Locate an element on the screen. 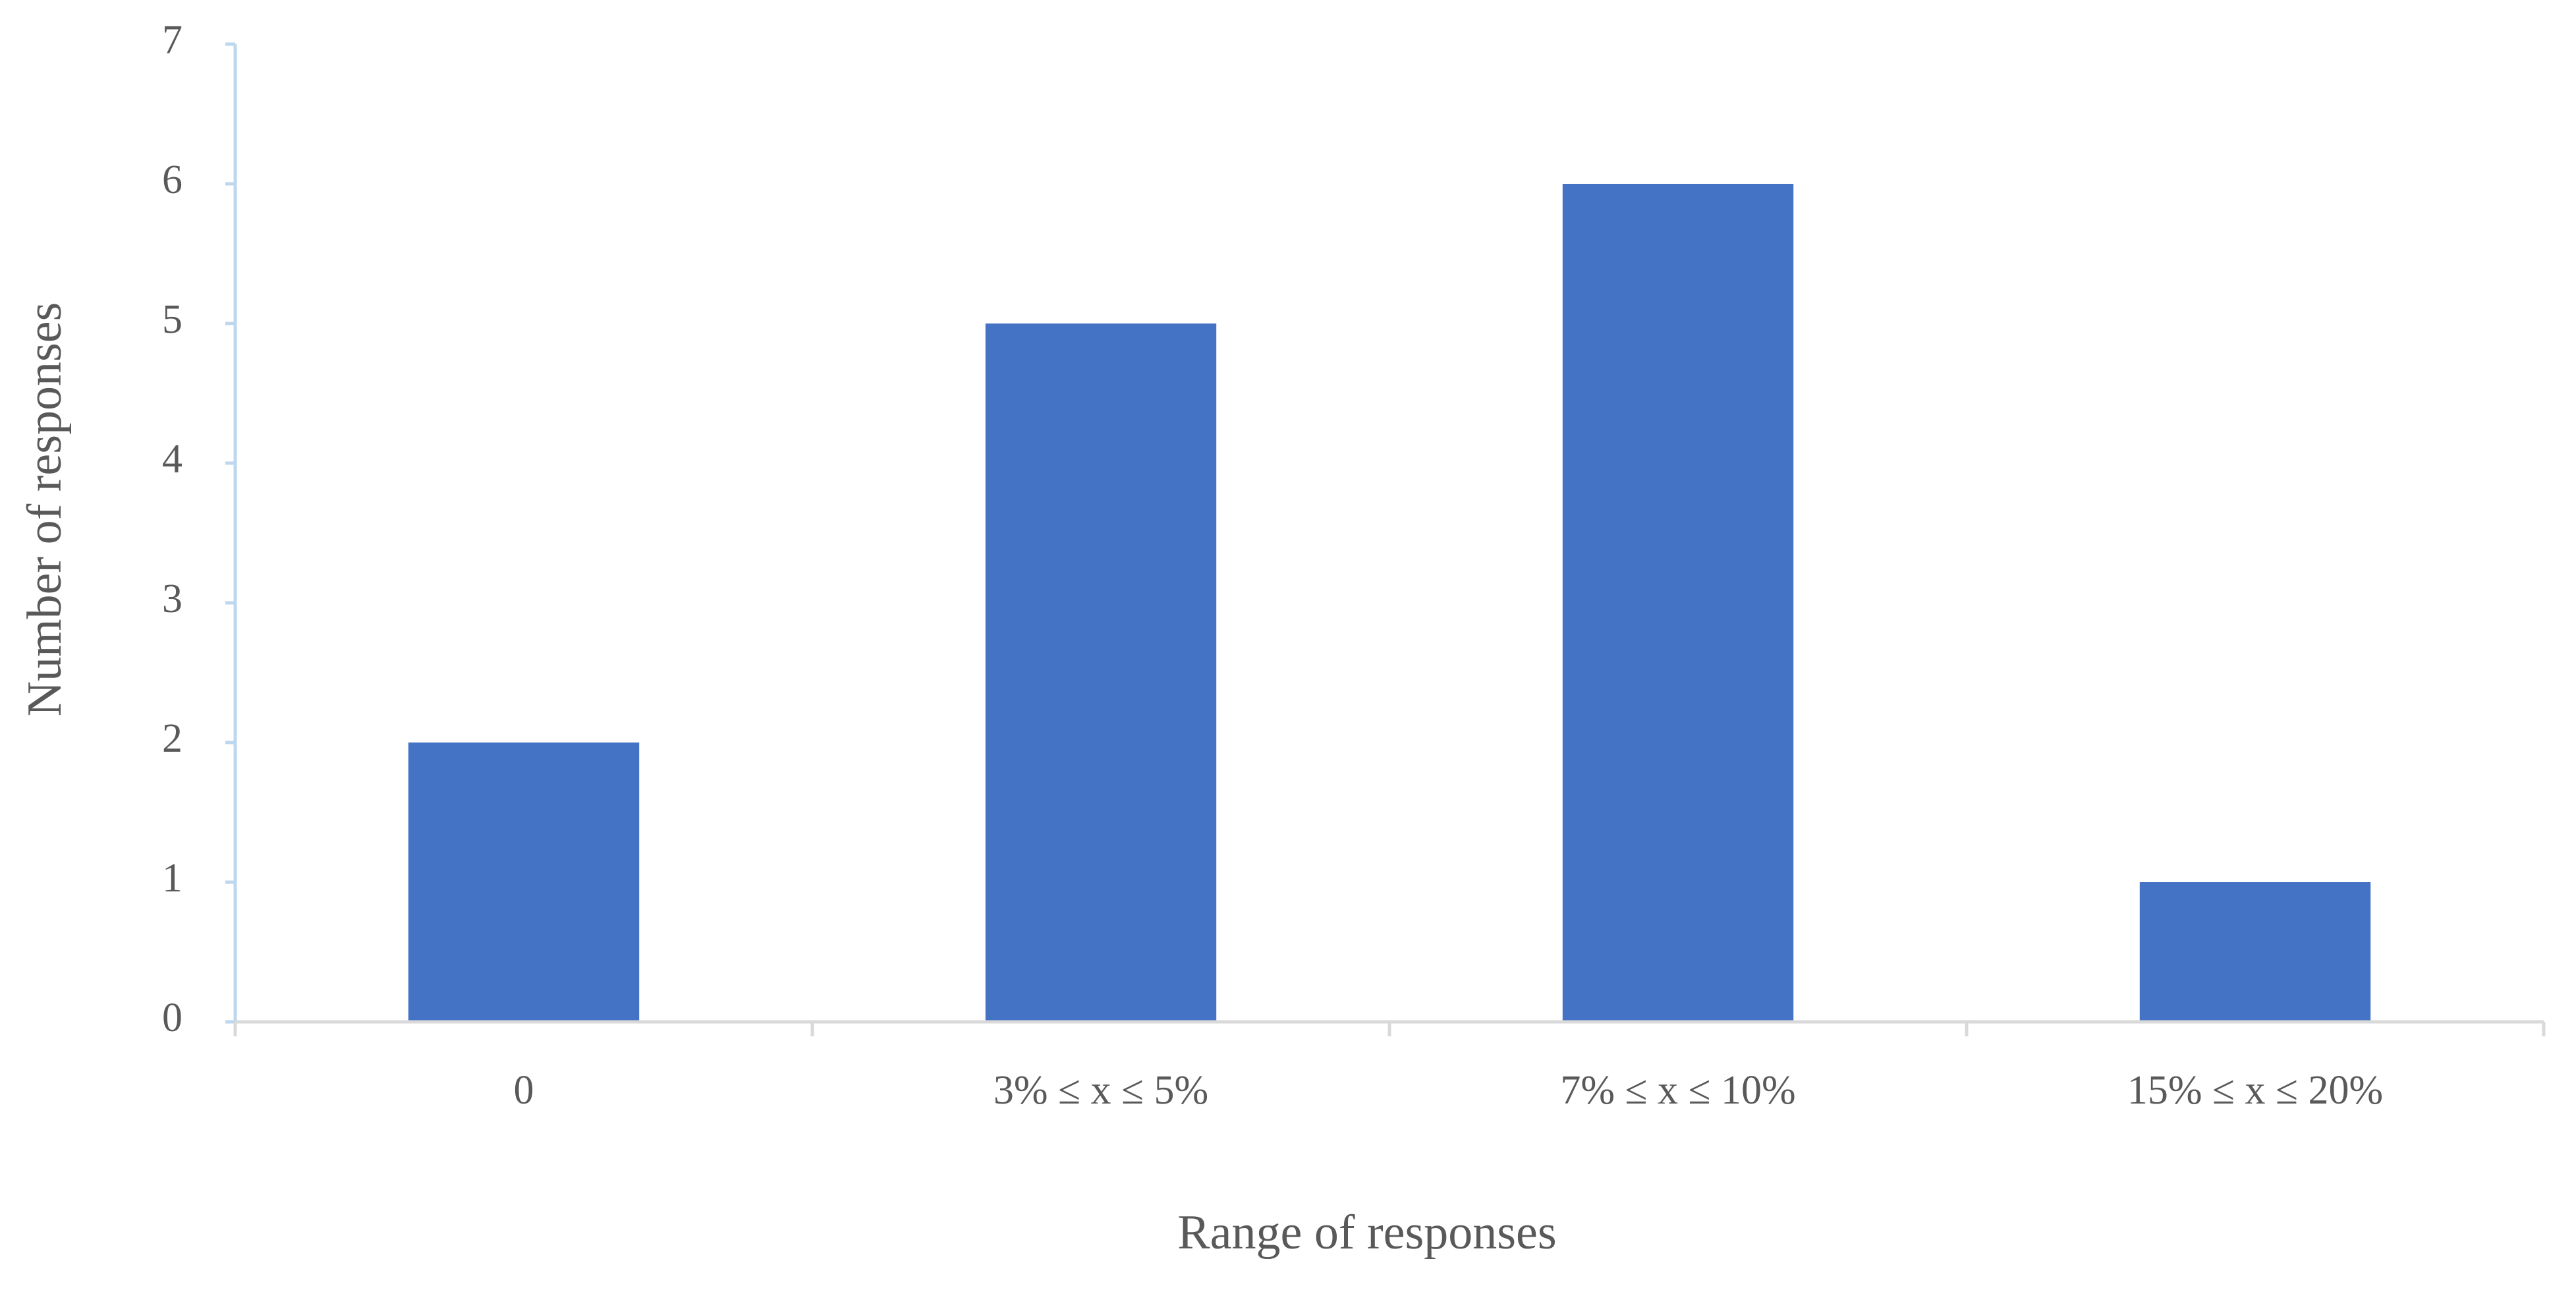 The width and height of the screenshot is (2576, 1290). y-tick-label: 2 is located at coordinates (172, 738).